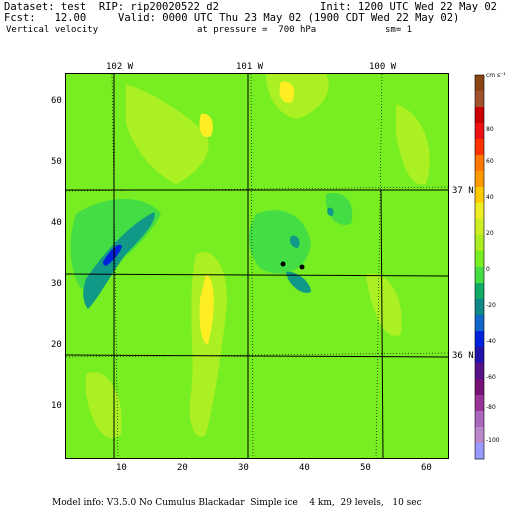 This screenshot has width=512, height=512. What do you see at coordinates (491, 407) in the screenshot?
I see `colorbar-label: -80` at bounding box center [491, 407].